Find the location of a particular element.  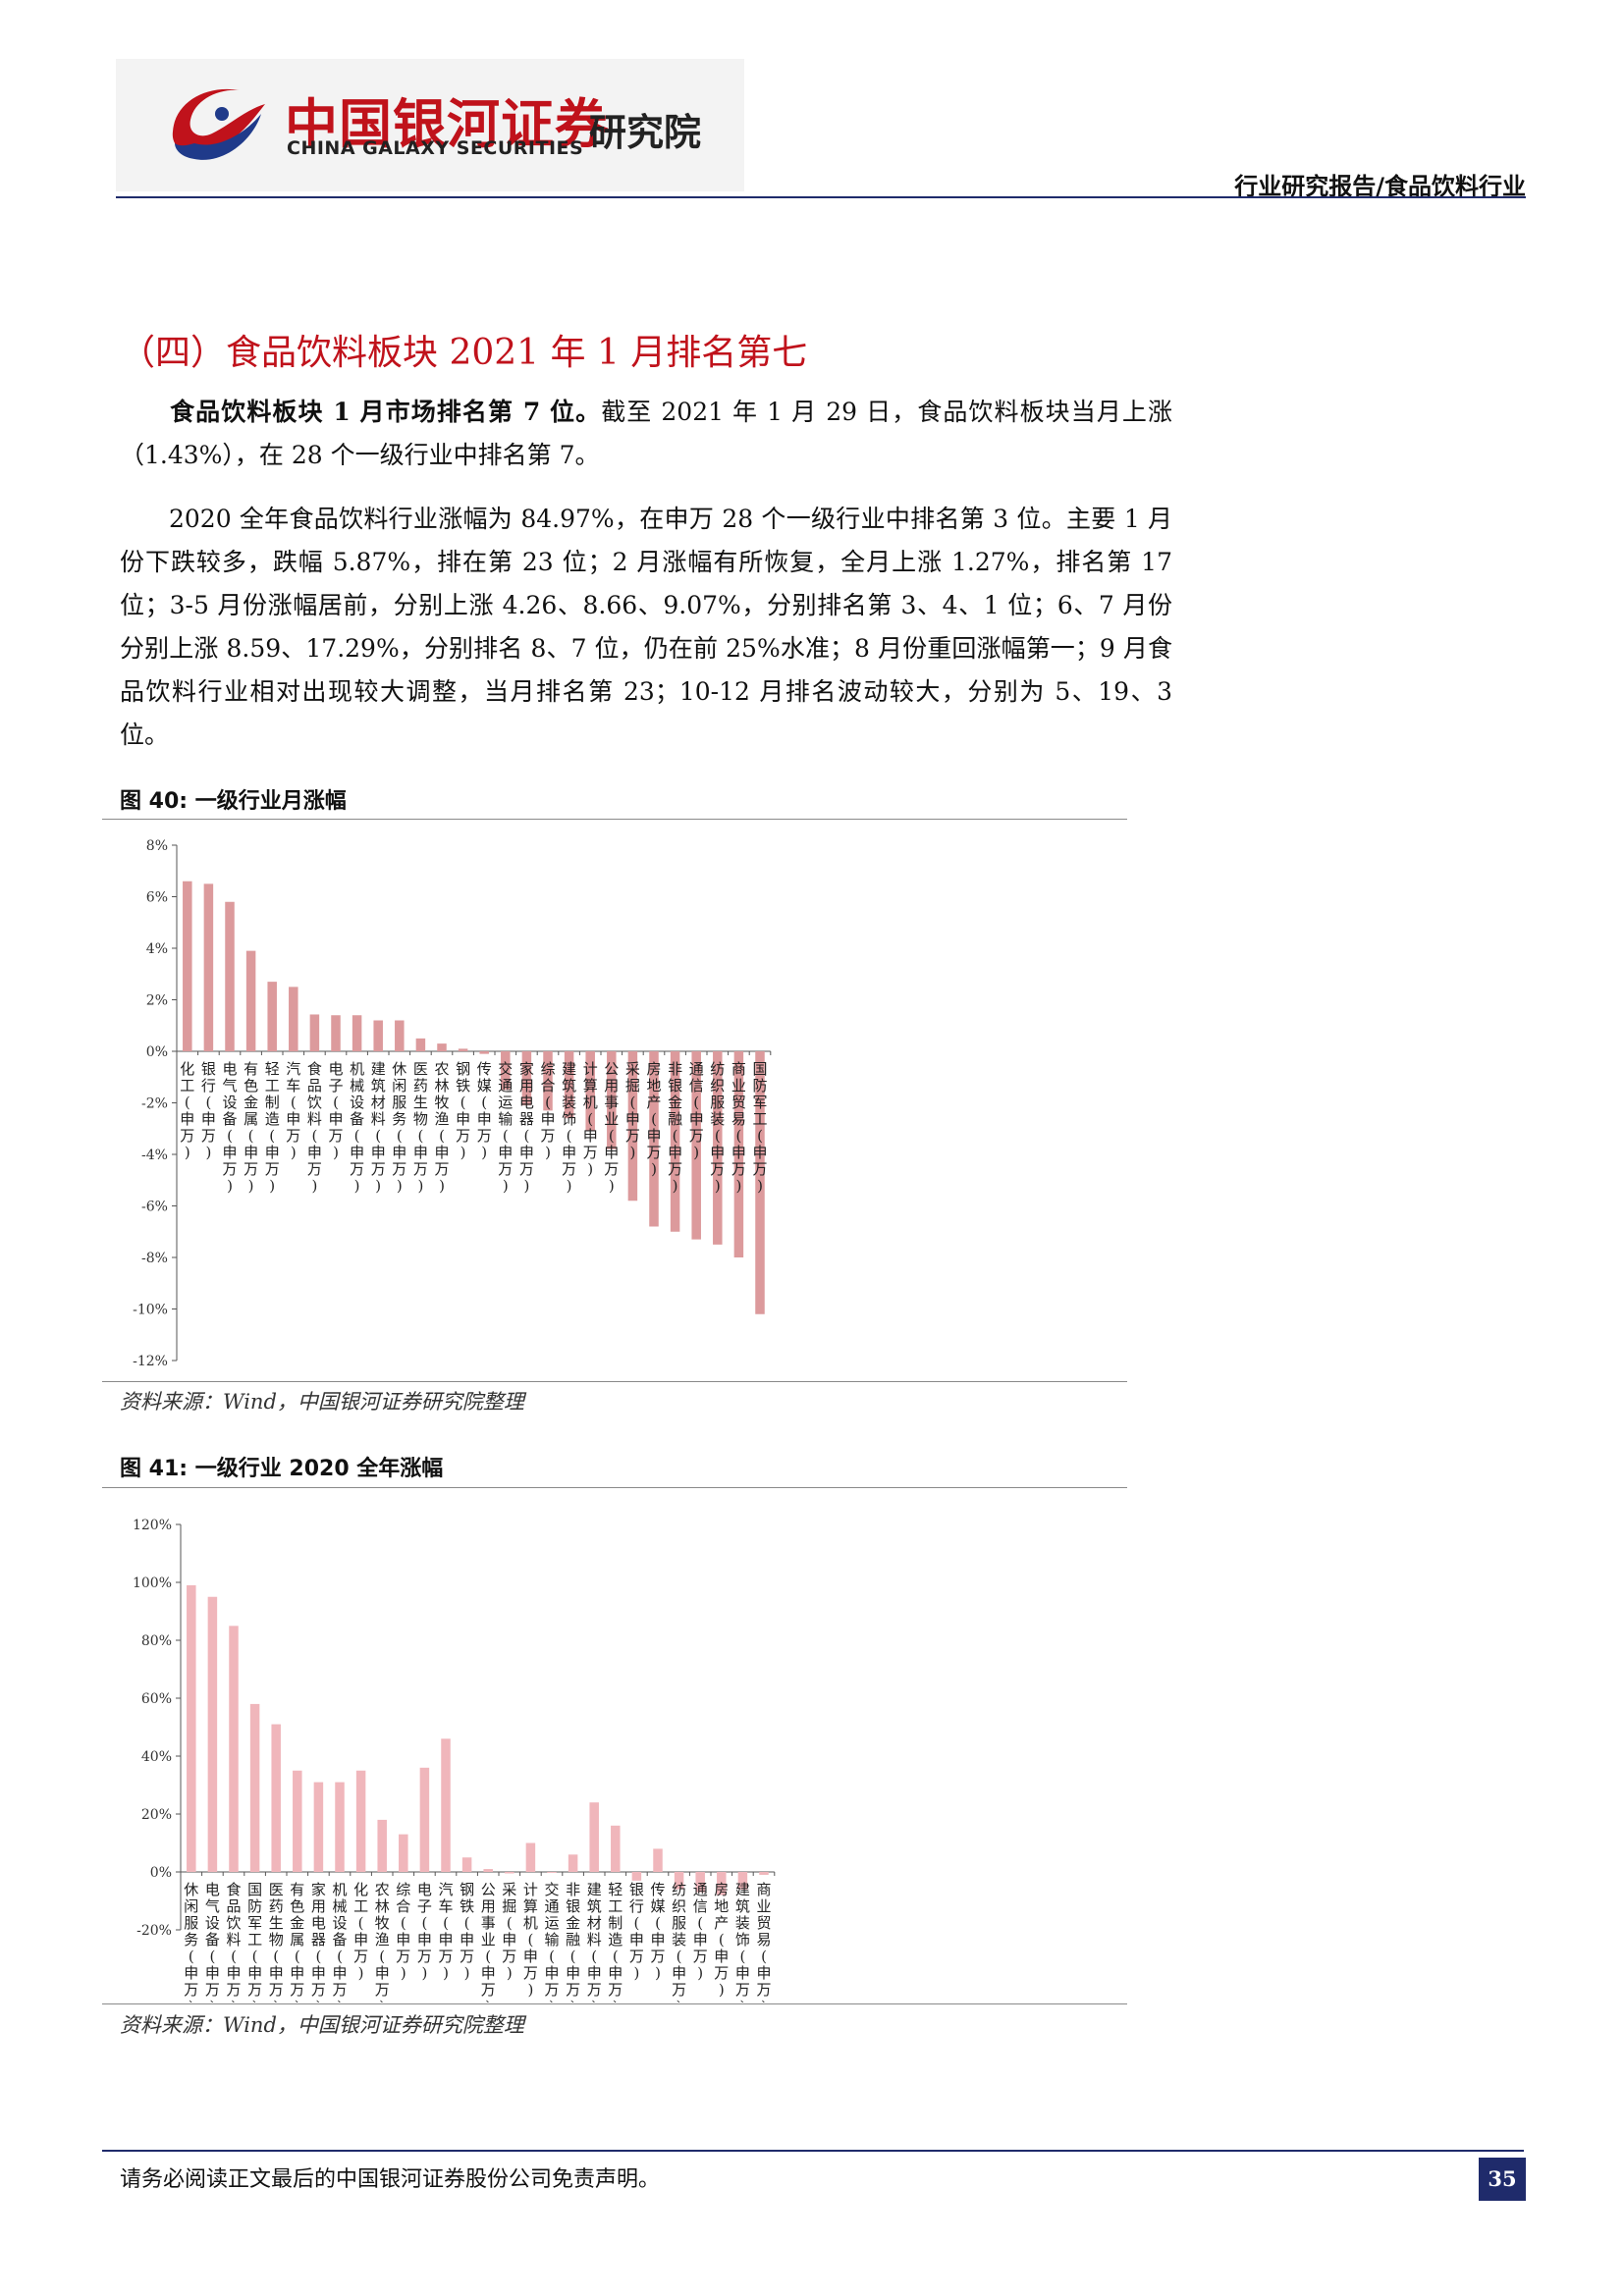

y-tick-label: 2% is located at coordinates (157, 1001).